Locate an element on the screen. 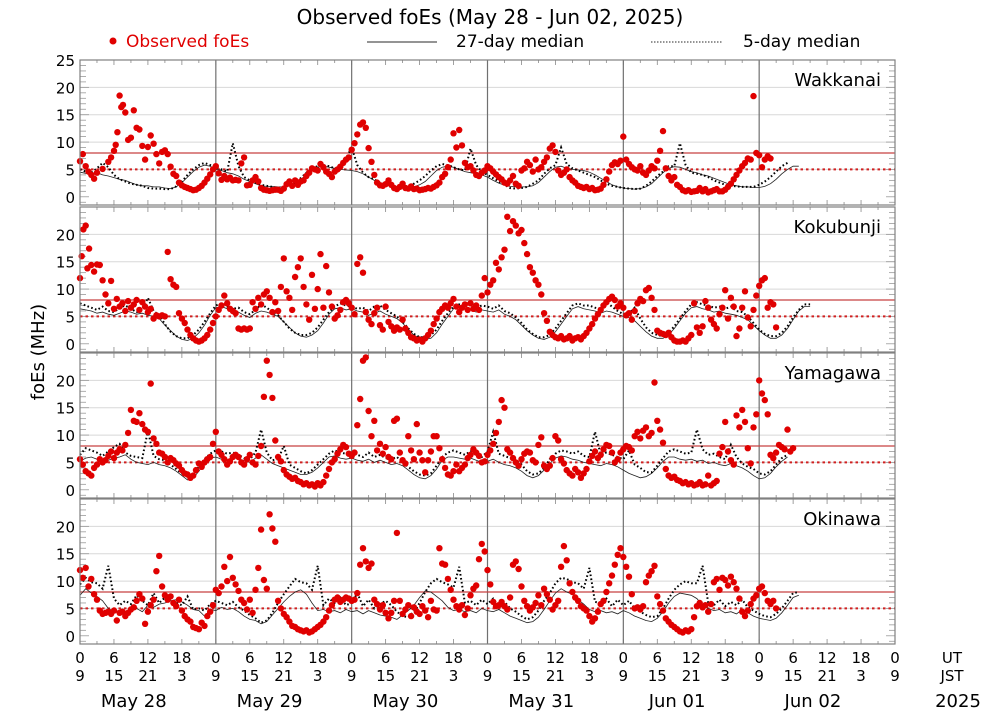  x-tick-label-jst: 3 is located at coordinates (182, 676).